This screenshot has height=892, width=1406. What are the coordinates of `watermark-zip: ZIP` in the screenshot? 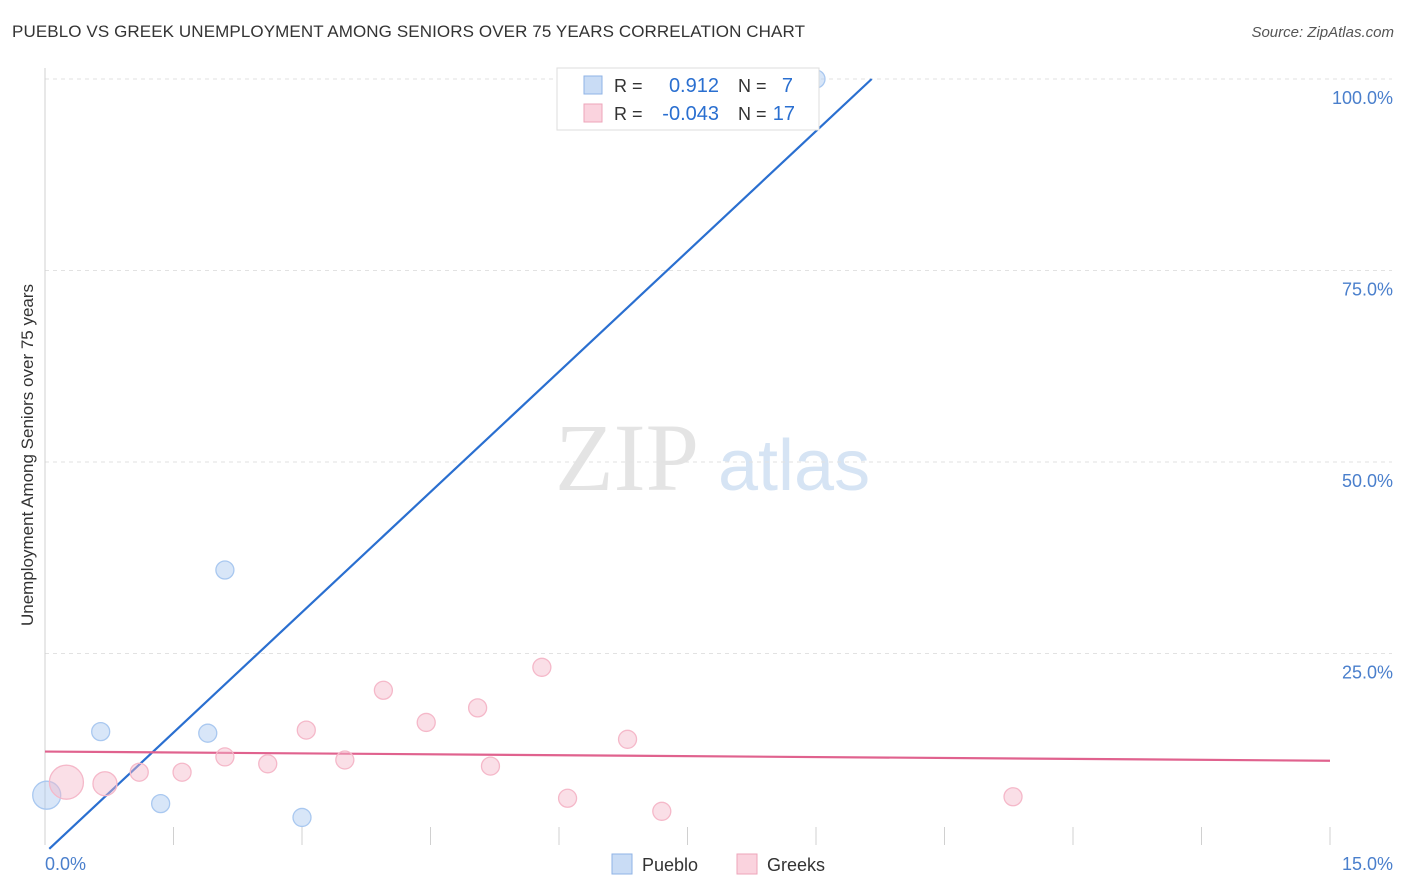 It's located at (627, 457).